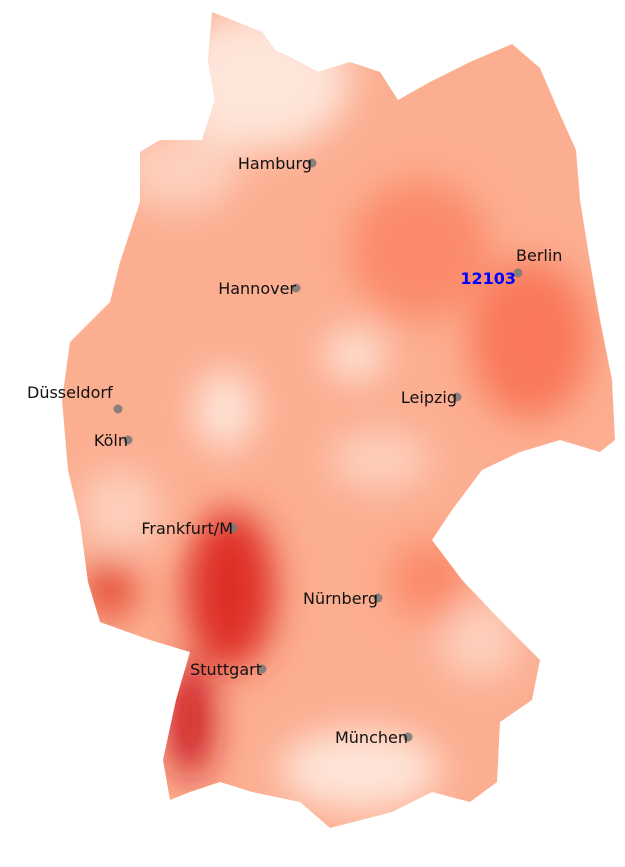 This screenshot has height=867, width=625. Describe the element at coordinates (233, 528) in the screenshot. I see `city-marker-frankfurtm` at that location.